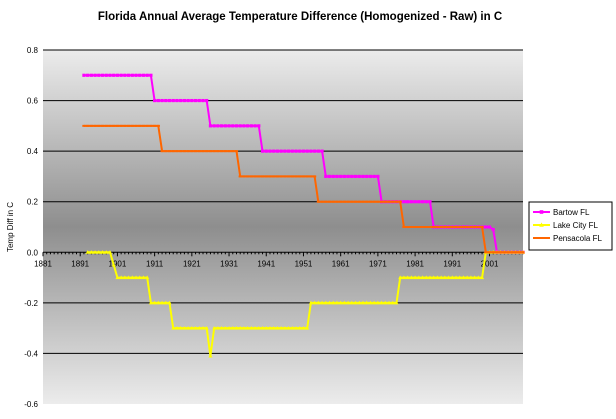  Describe the element at coordinates (31, 303) in the screenshot. I see `y-tick-label: -0.2` at that location.